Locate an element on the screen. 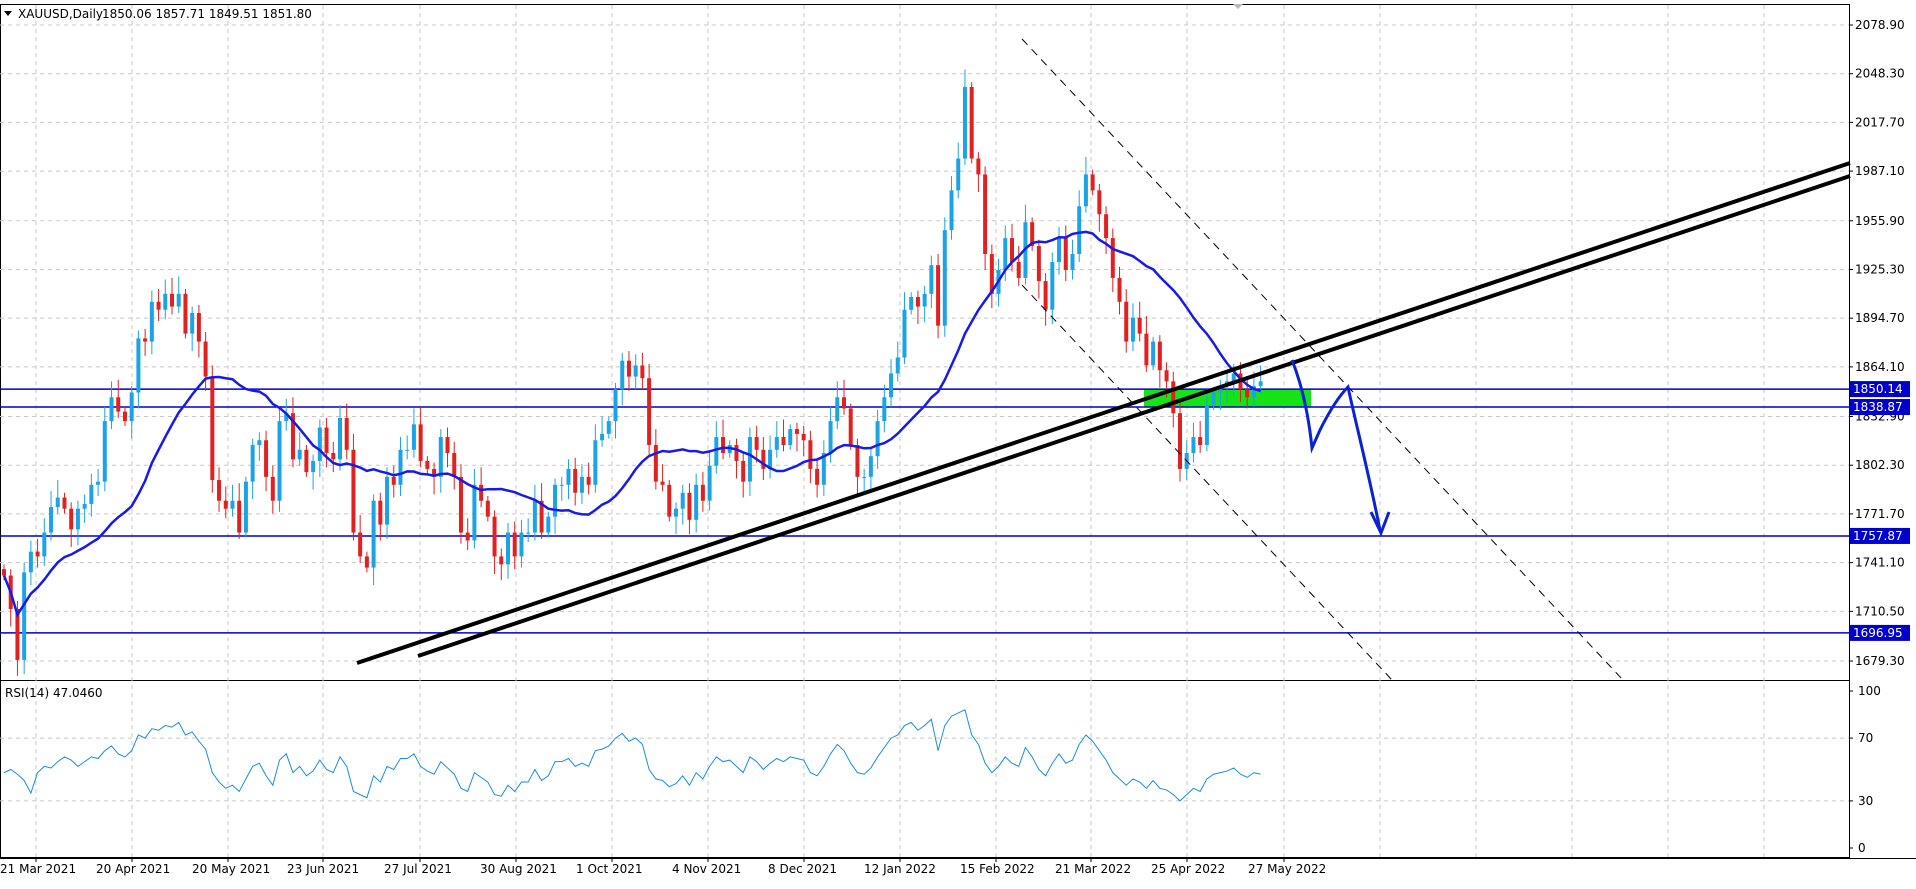  price-tick-label: 1894.70 is located at coordinates (1880, 318).